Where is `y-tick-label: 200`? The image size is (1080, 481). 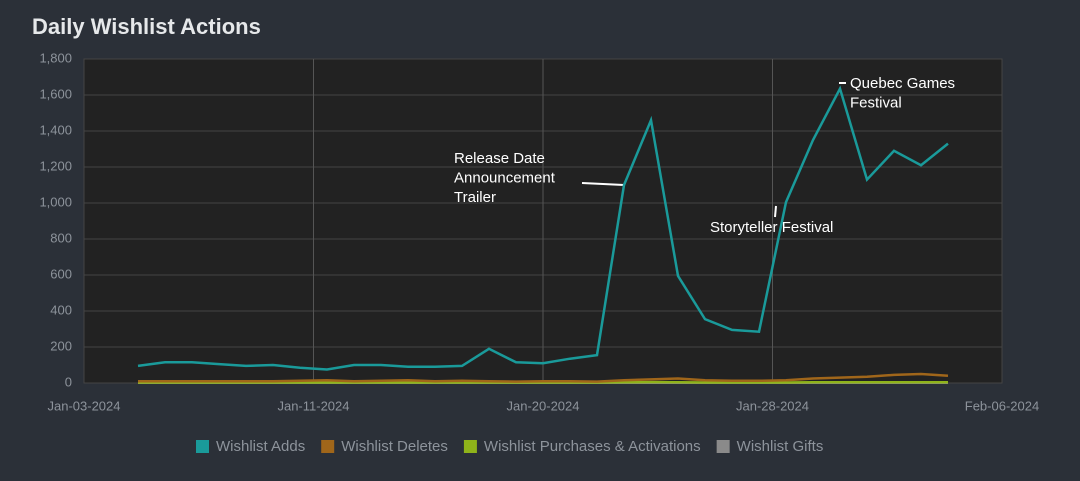
y-tick-label: 200 is located at coordinates (61, 345).